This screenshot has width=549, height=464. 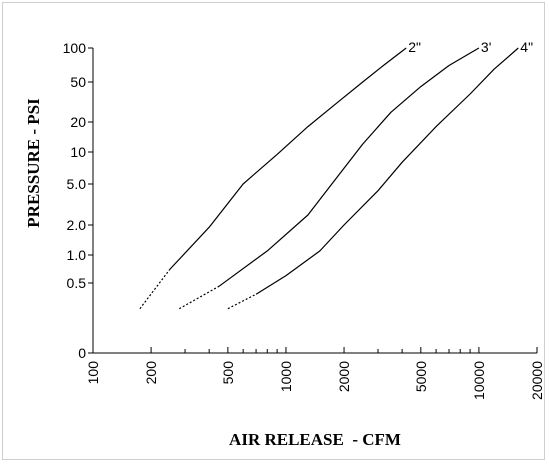 I want to click on y-tick-label: 5.0, so click(x=77, y=184).